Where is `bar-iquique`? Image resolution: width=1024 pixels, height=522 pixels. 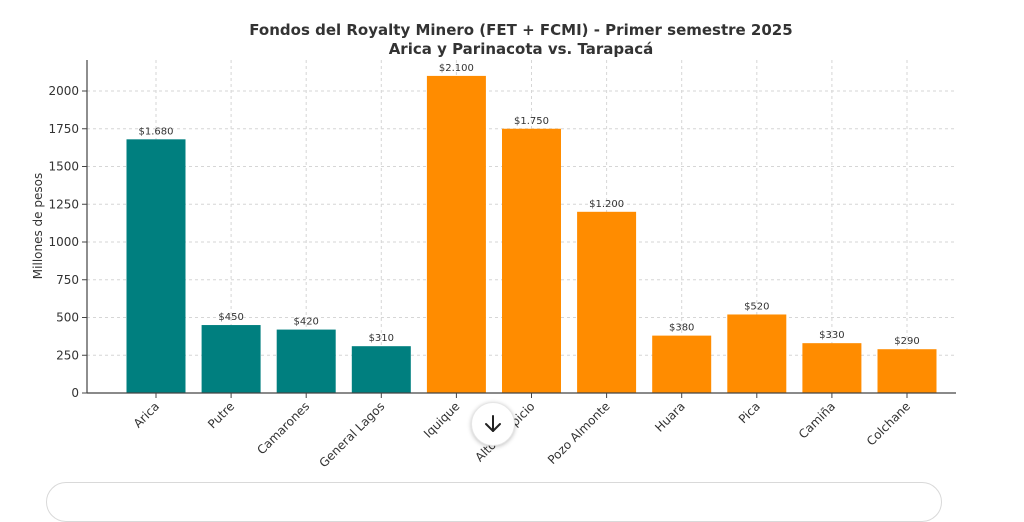 bar-iquique is located at coordinates (456, 234).